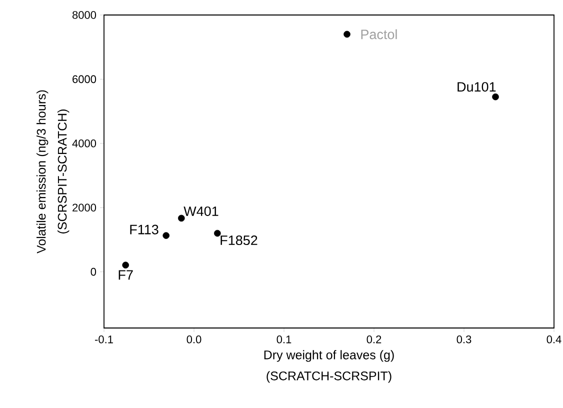  I want to click on x-tick-label: -0.1, so click(104, 340).